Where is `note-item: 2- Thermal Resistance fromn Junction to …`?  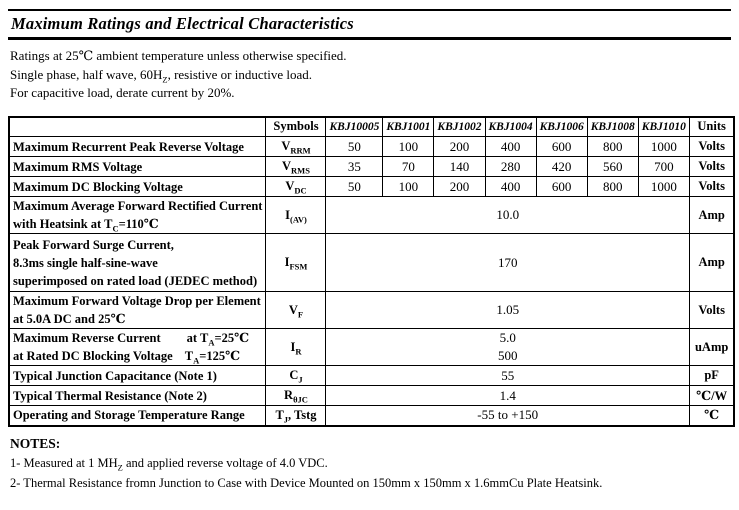
note-item: 2- Thermal Resistance fromn Junction to … is located at coordinates (306, 482).